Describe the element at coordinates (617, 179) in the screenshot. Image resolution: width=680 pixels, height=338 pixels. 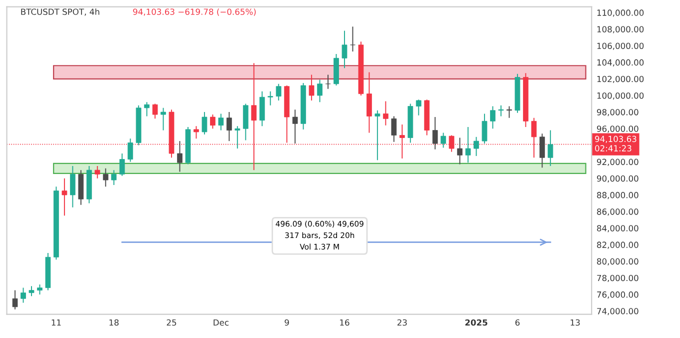
I see `y-tick-label: 90,000.00` at that location.